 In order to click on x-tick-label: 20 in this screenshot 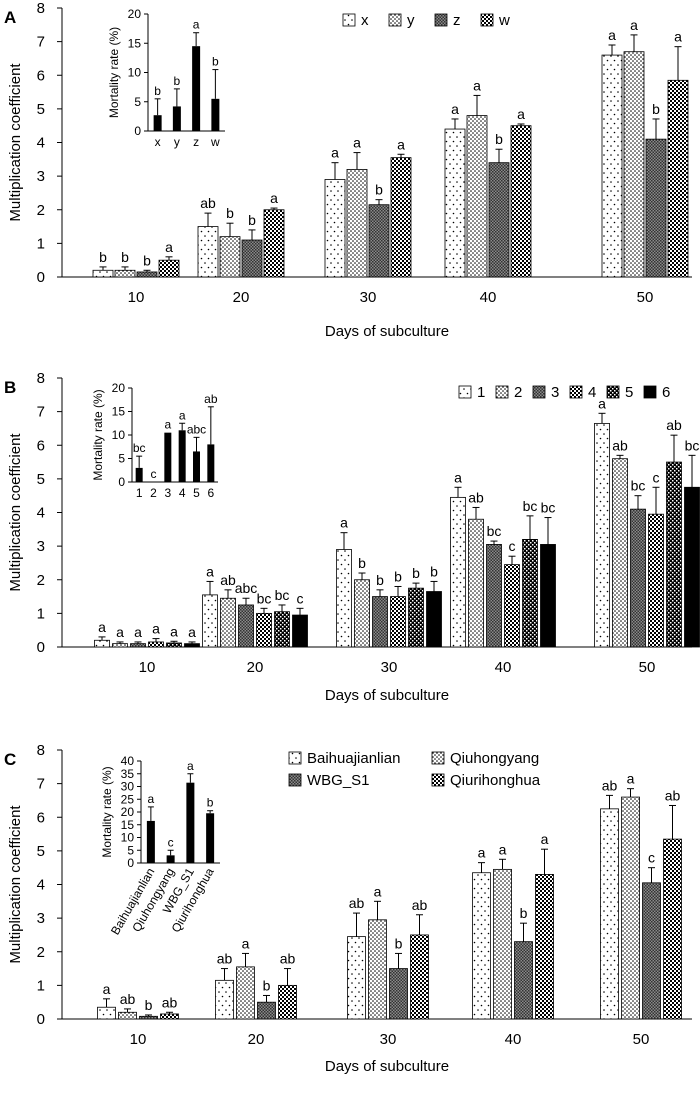, I will do `click(255, 667)`.